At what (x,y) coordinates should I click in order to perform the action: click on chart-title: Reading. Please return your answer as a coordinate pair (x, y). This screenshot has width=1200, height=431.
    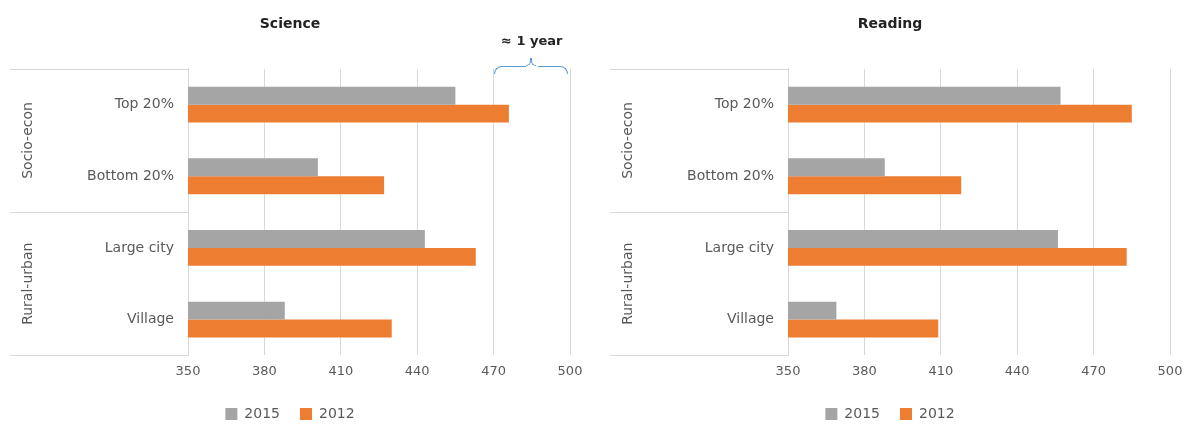
    Looking at the image, I should click on (890, 23).